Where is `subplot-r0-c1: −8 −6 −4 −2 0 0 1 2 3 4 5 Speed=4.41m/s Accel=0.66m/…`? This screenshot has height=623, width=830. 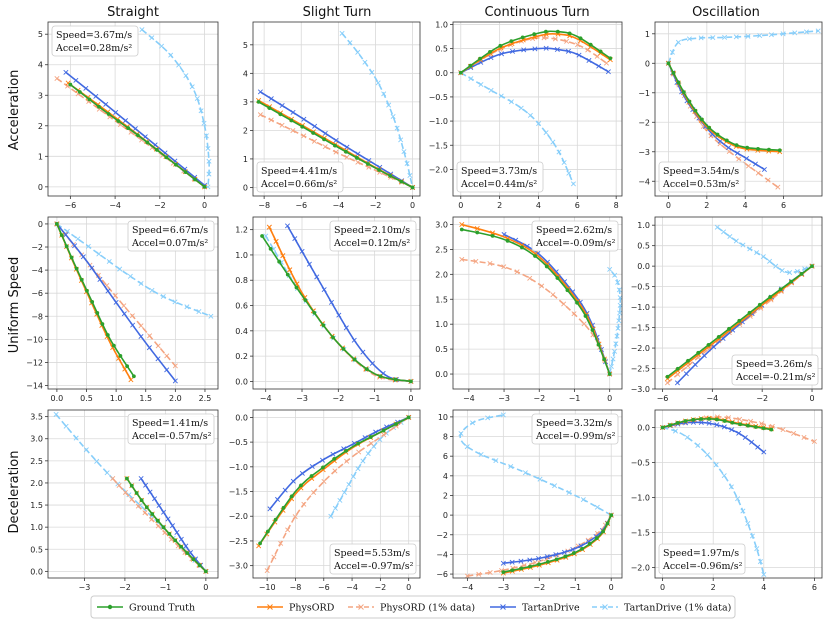 subplot-r0-c1: −8 −6 −4 −2 0 0 1 2 3 4 5 Speed=4.41m/s Accel=0.66m/… is located at coordinates (332, 115).